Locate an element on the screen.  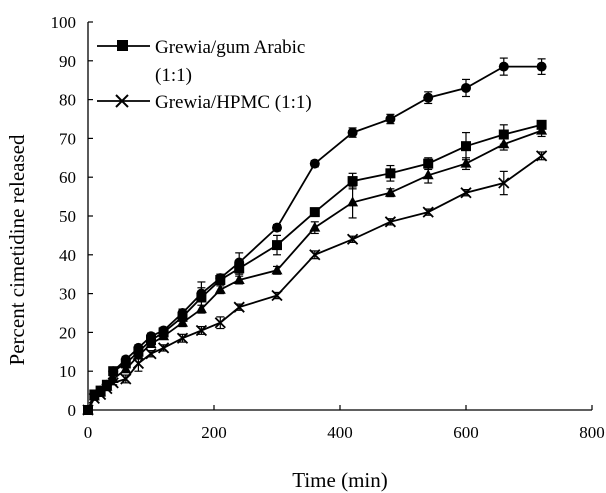
legend-label-gum-arabic-ratio: (1:1) is located at coordinates (173, 75).